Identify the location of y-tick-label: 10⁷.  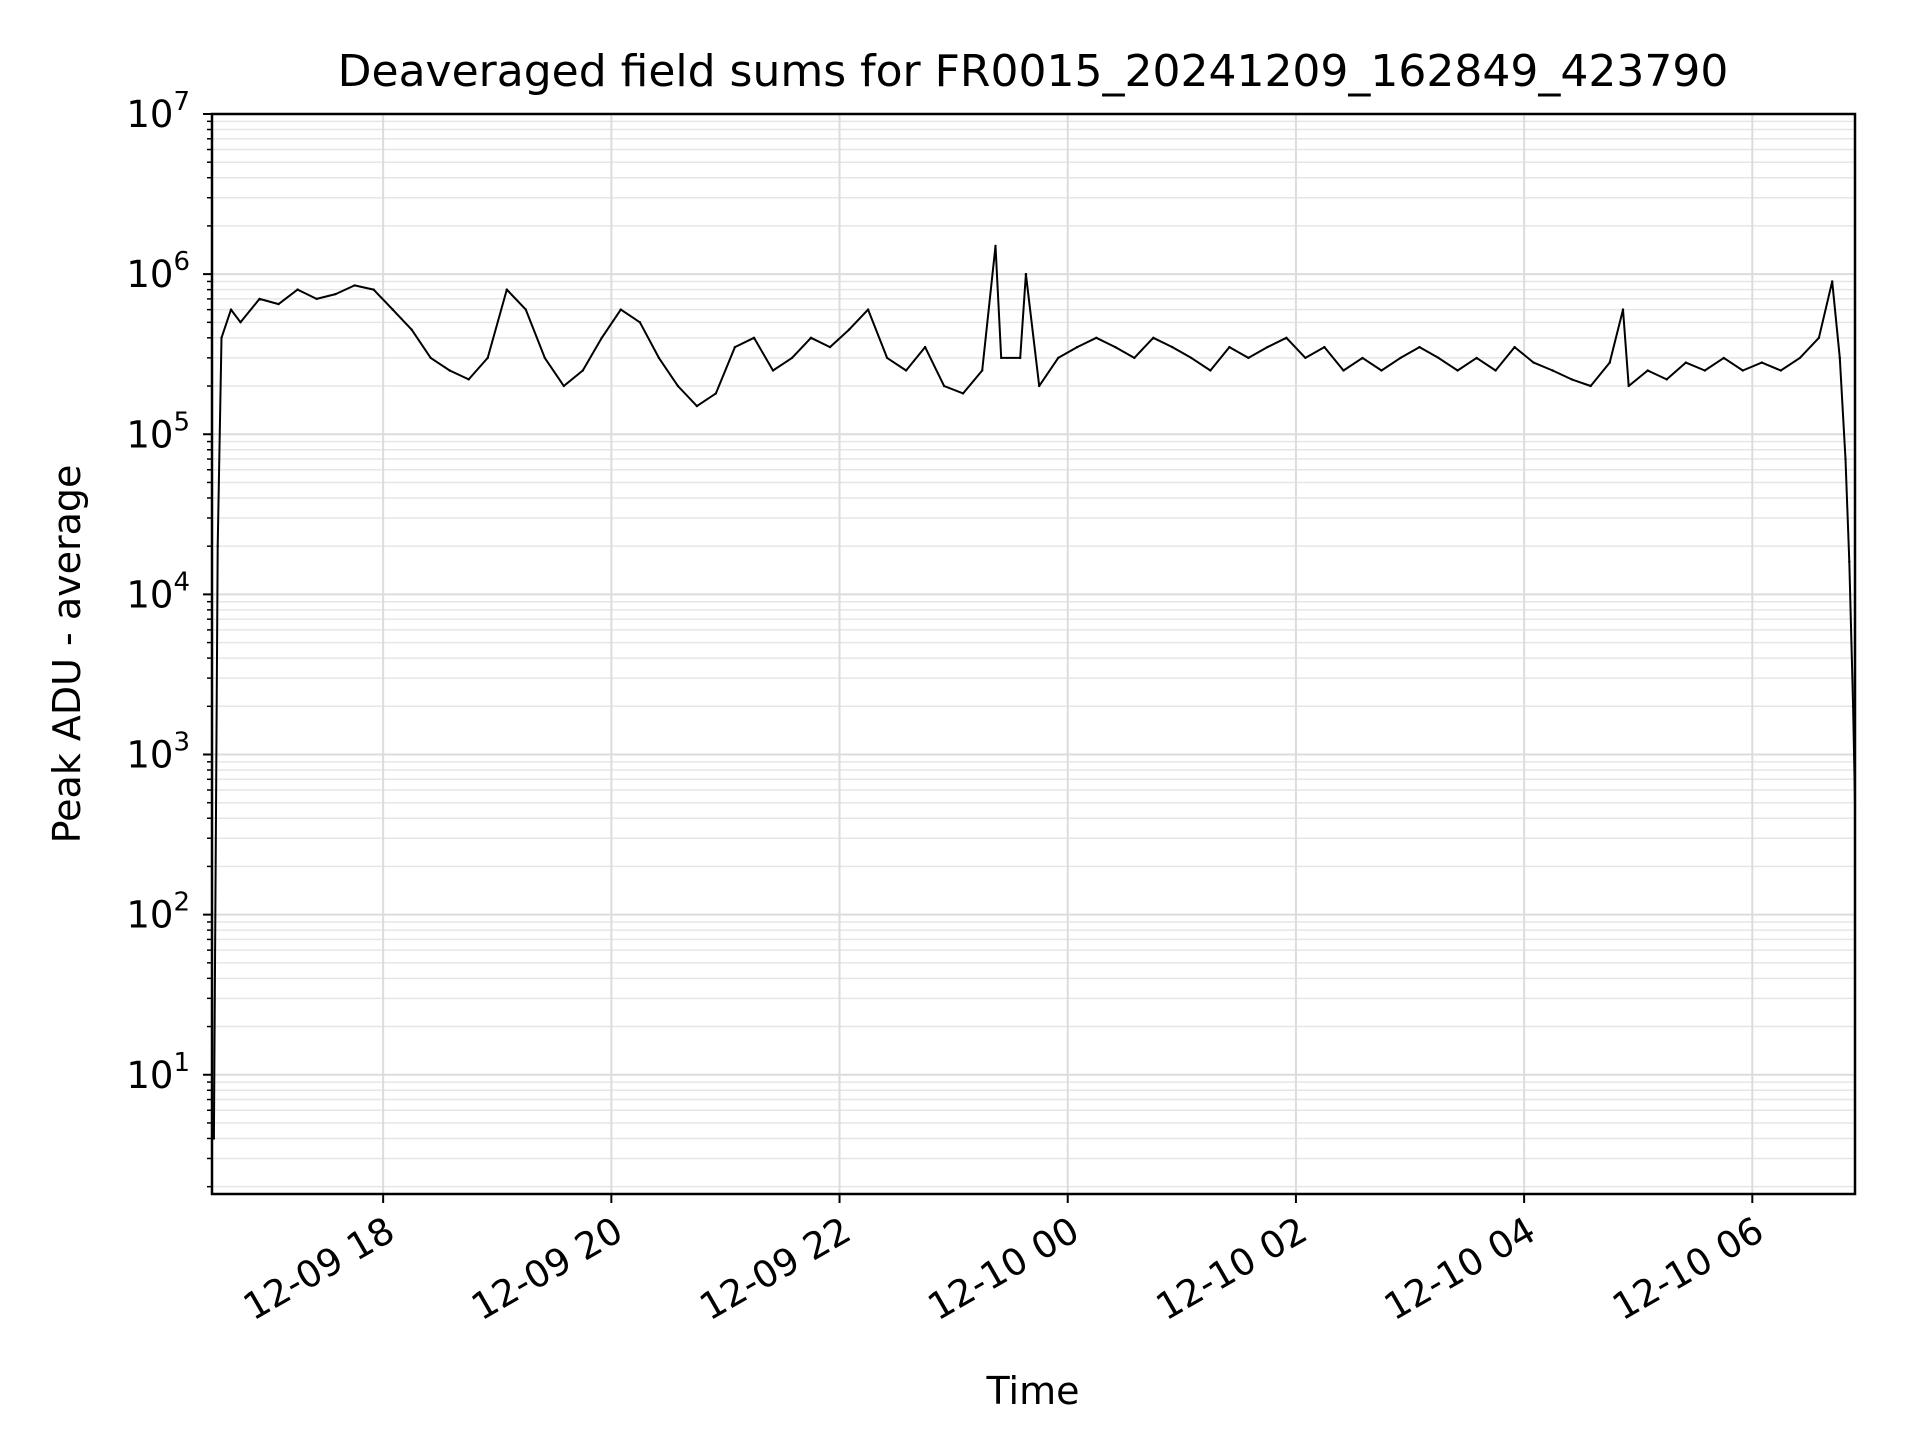
(158, 111).